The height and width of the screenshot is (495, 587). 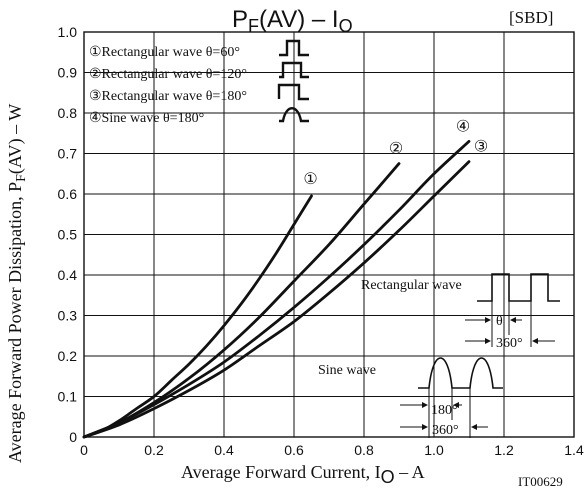 What do you see at coordinates (504, 450) in the screenshot?
I see `x-tick-label: 1.2` at bounding box center [504, 450].